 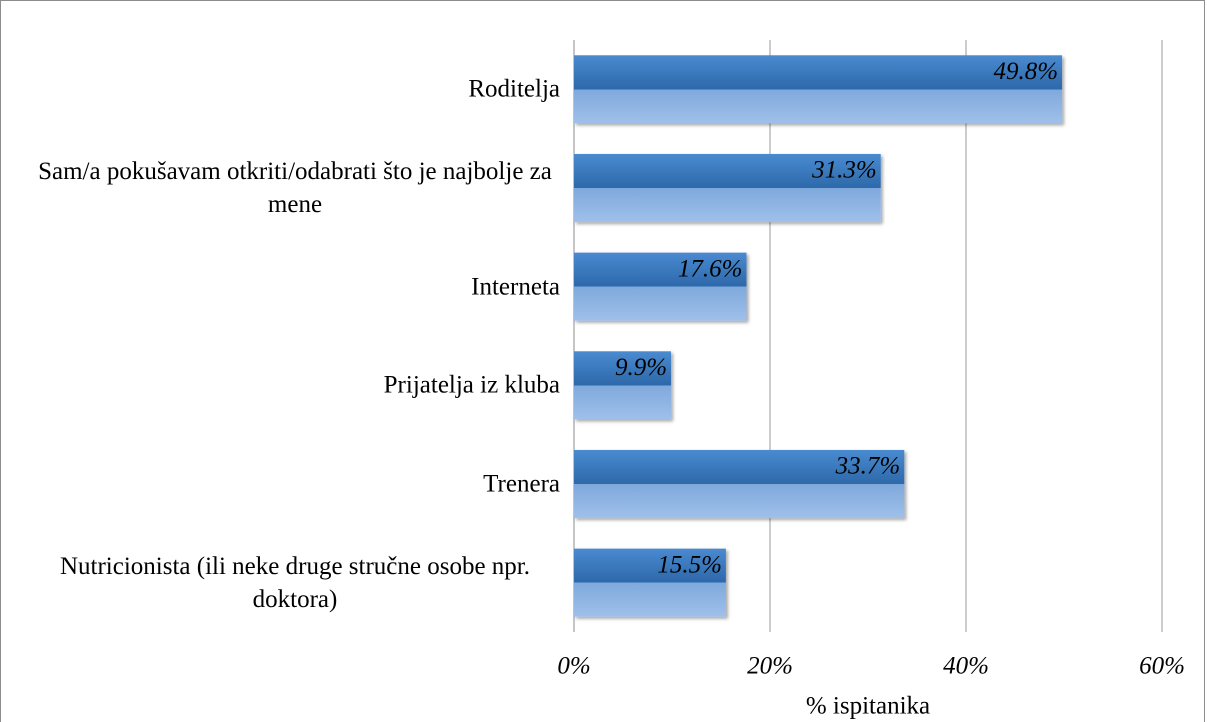 I want to click on data-label: 33.7%, so click(x=868, y=466).